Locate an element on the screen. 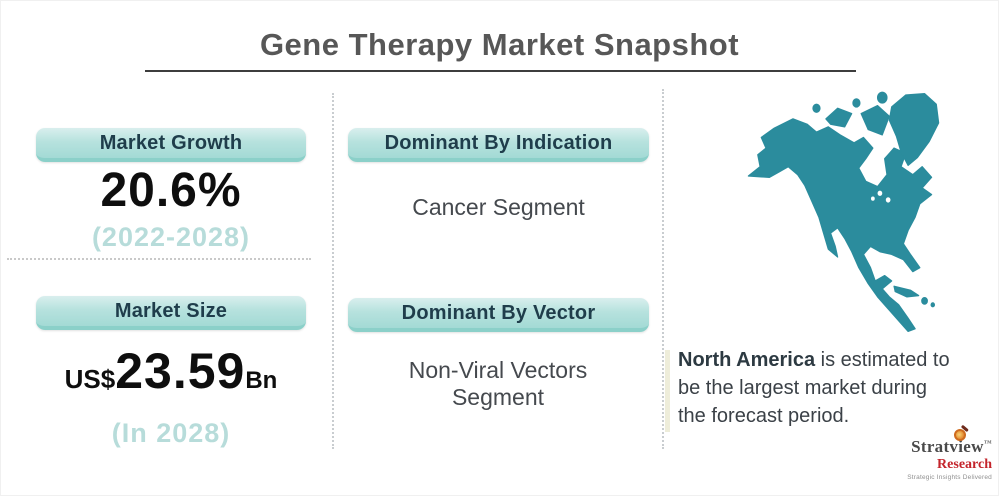 The height and width of the screenshot is (496, 999). logo-research-text: Research is located at coordinates (964, 464).